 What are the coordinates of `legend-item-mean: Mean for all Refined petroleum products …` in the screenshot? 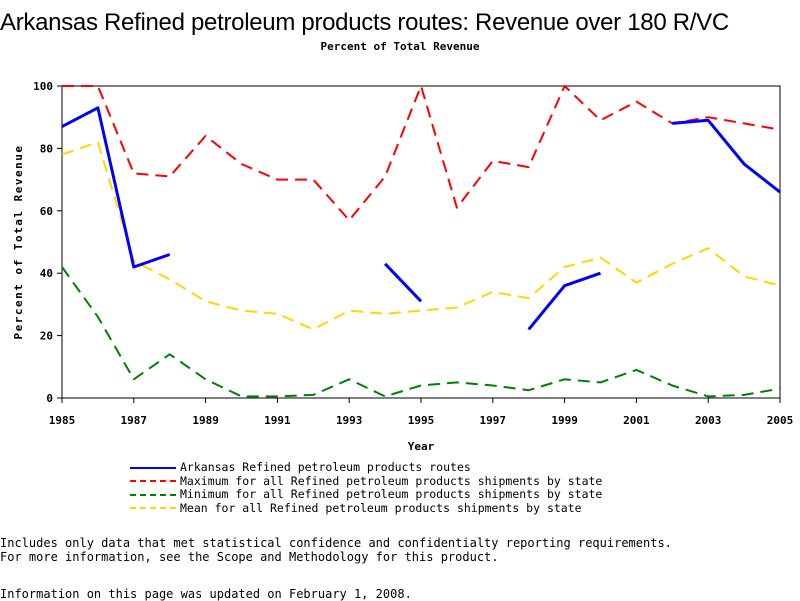 It's located at (366, 508).